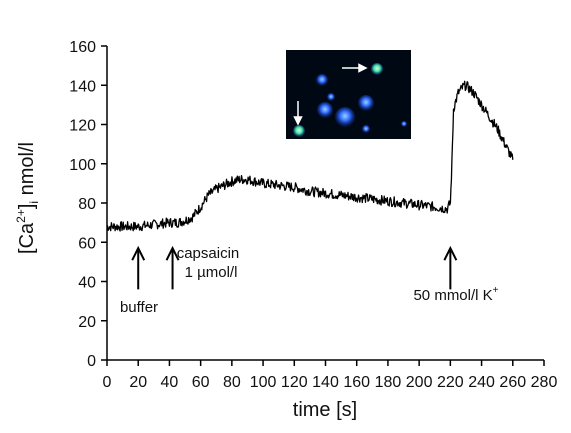 The height and width of the screenshot is (433, 571). Describe the element at coordinates (496, 290) in the screenshot. I see `annotation-potassium-sup: +` at that location.